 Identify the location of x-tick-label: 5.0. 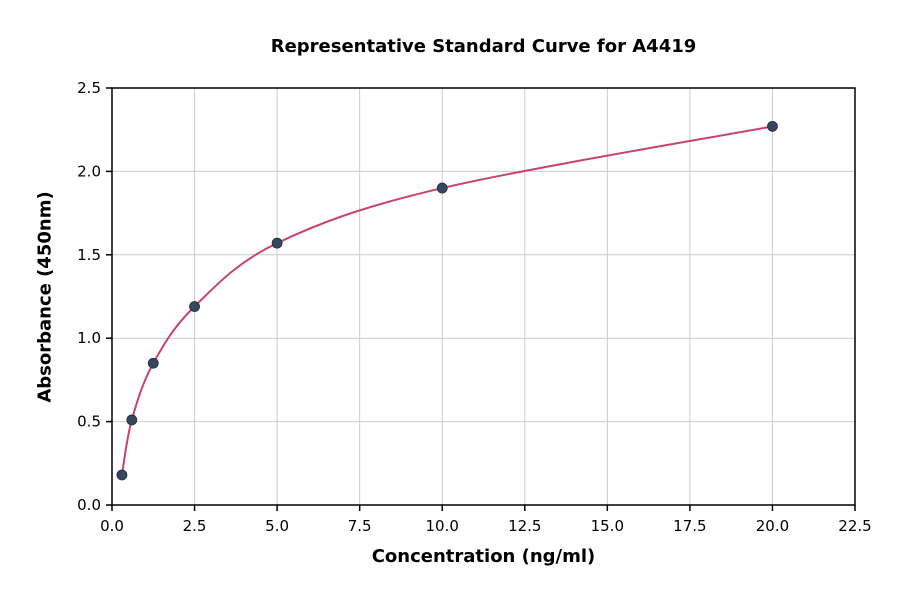
(277, 526).